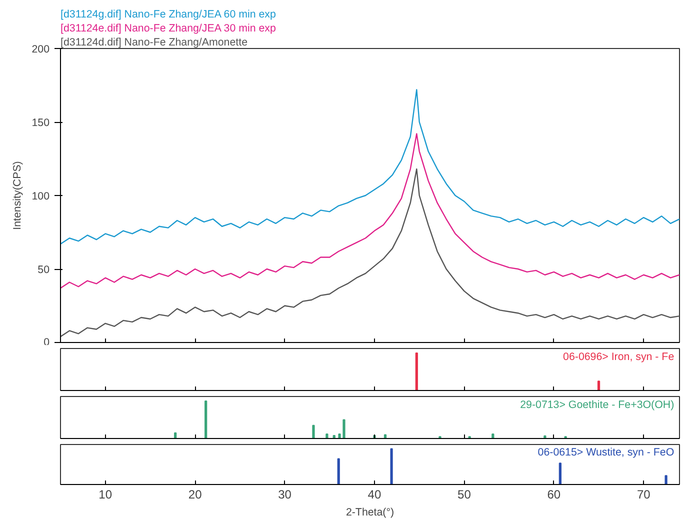  What do you see at coordinates (375, 495) in the screenshot?
I see `x-tick-label: 40` at bounding box center [375, 495].